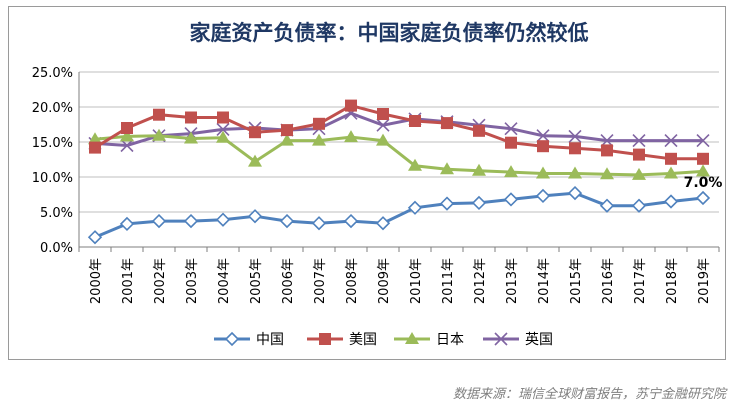  What do you see at coordinates (704, 281) in the screenshot?
I see `x-tick-label: 2019年` at bounding box center [704, 281].